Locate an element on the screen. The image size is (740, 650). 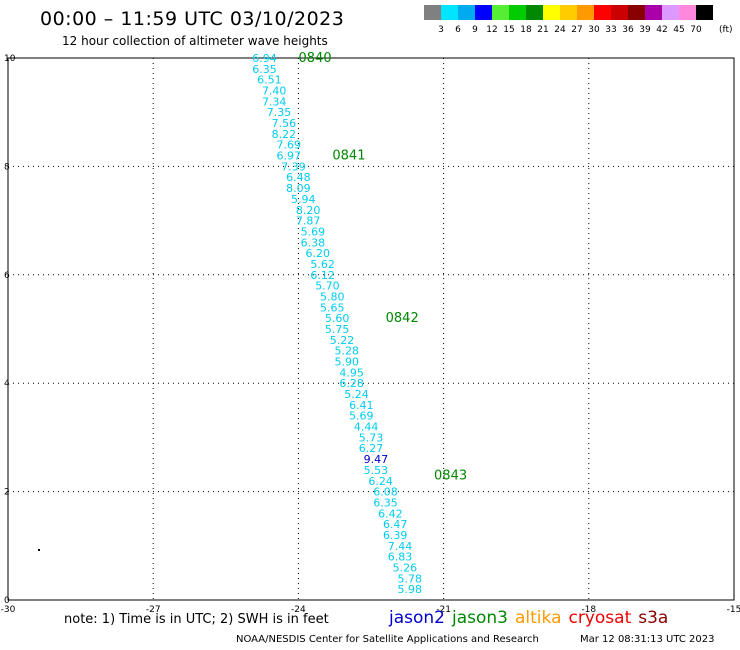
mission-label: altika is located at coordinates (538, 618).